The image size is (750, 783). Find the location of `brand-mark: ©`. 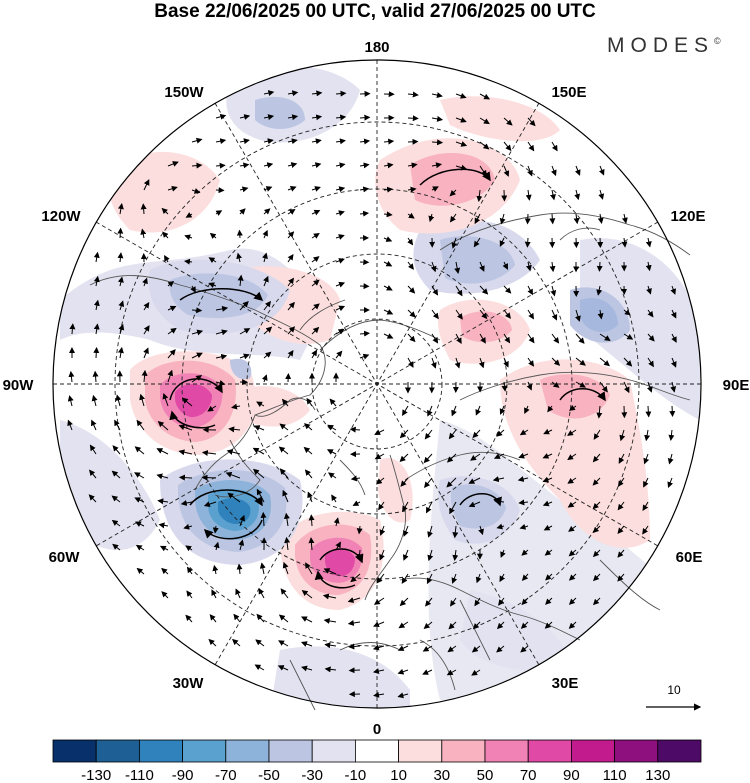

brand-mark: © is located at coordinates (717, 41).